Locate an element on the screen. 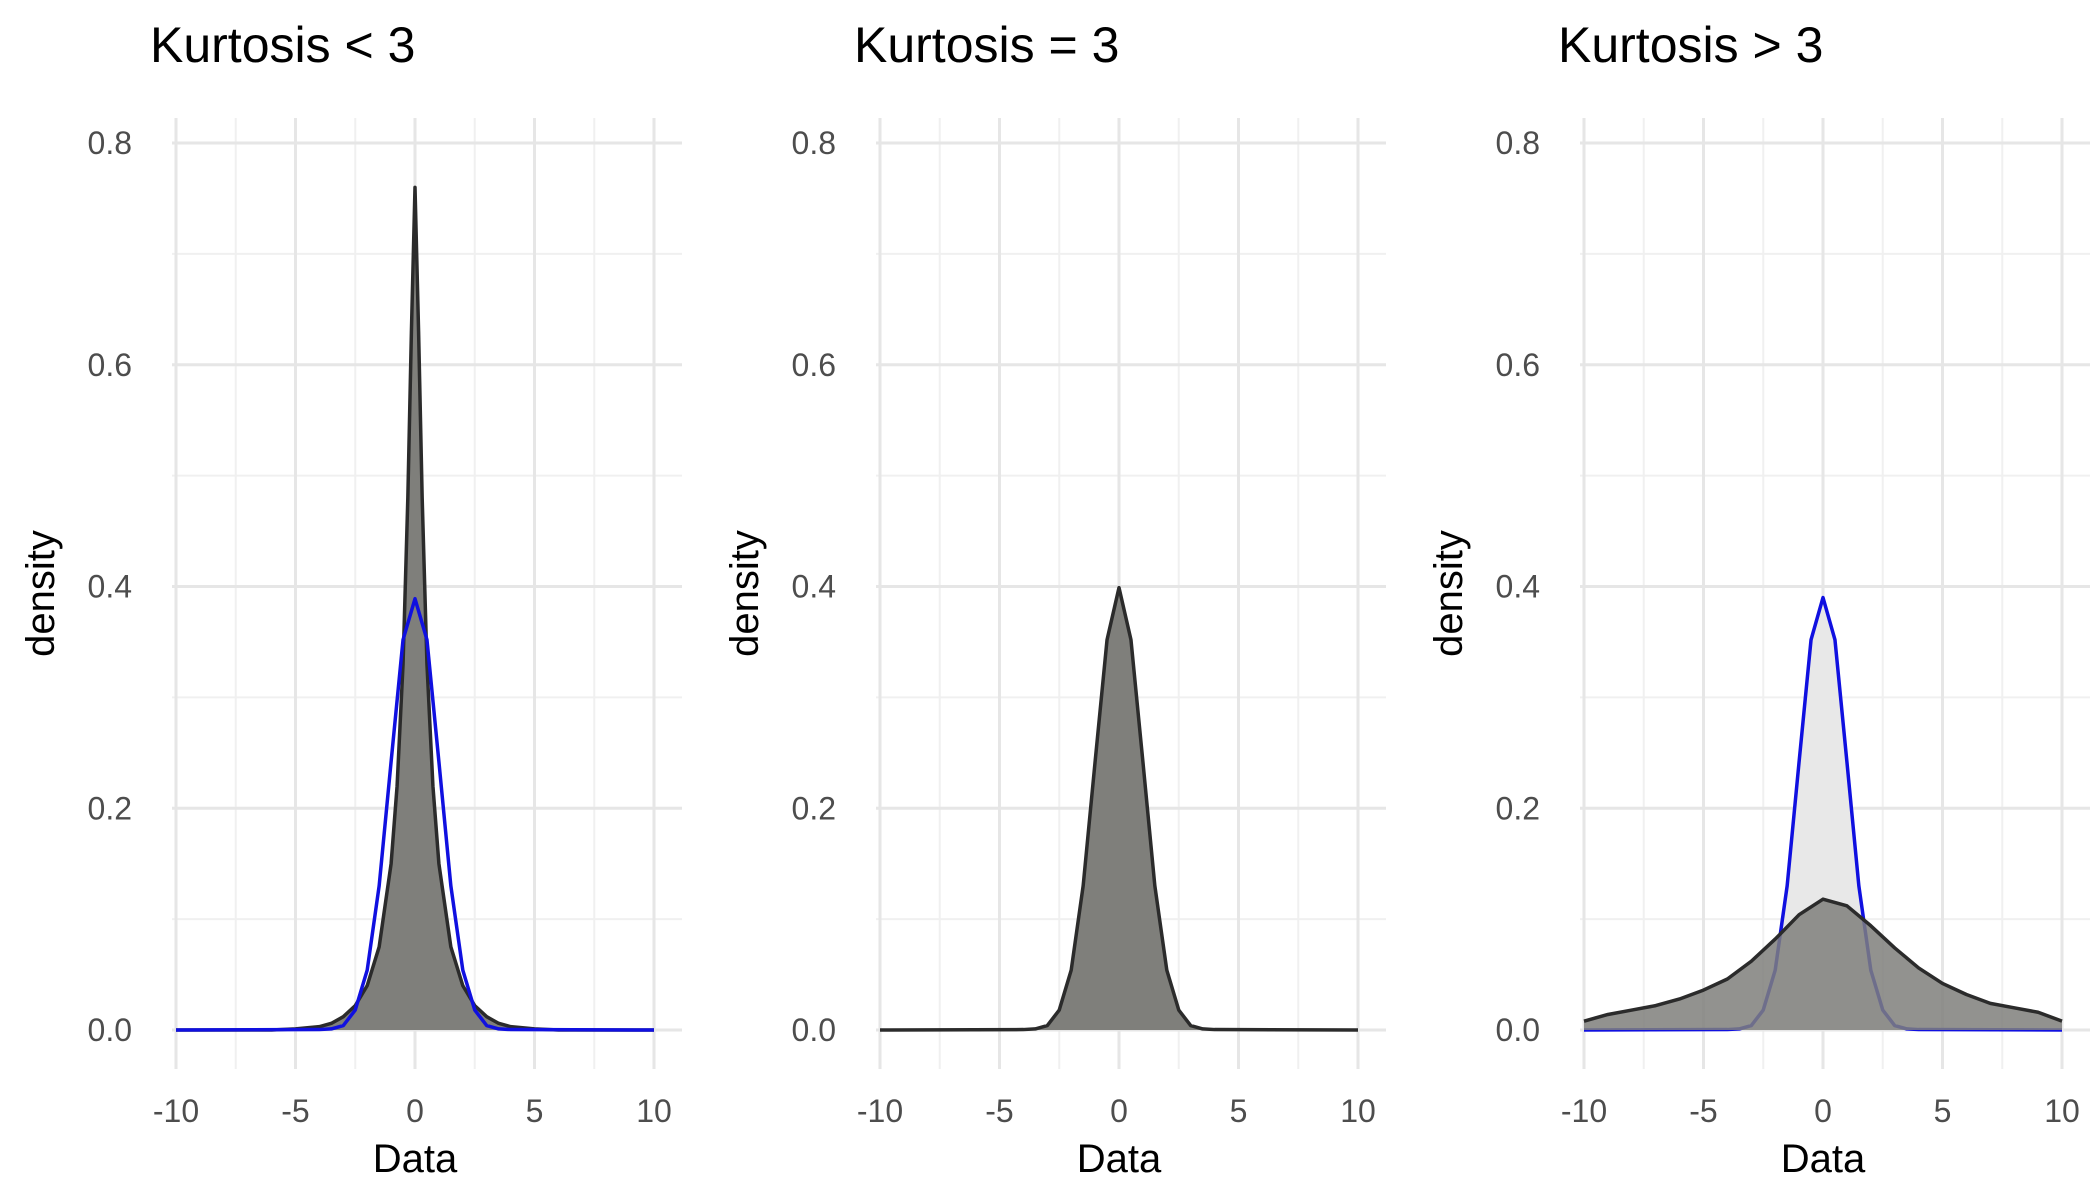  panel-title: Kurtosis < 3 is located at coordinates (282, 45).